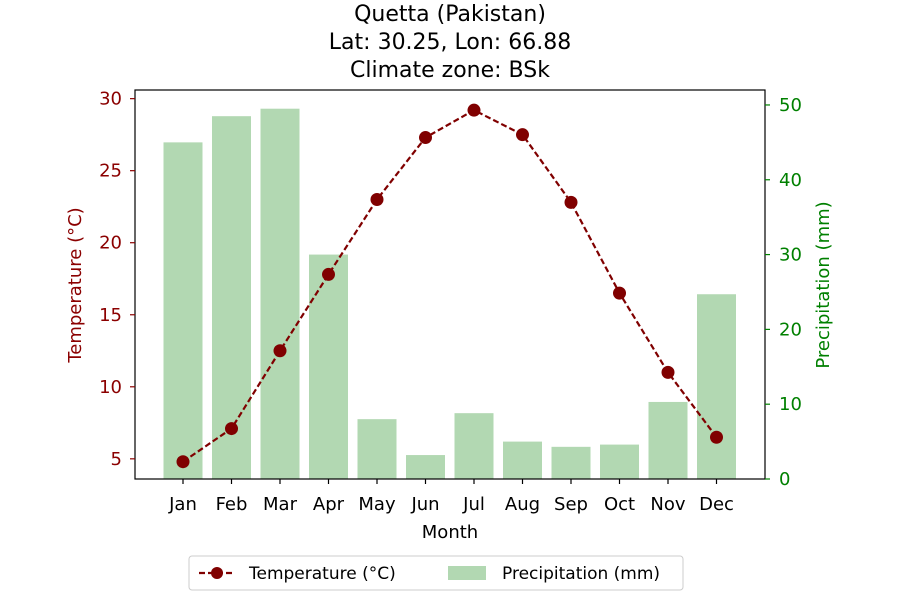  Describe the element at coordinates (667, 504) in the screenshot. I see `x-tick-label: Nov` at that location.